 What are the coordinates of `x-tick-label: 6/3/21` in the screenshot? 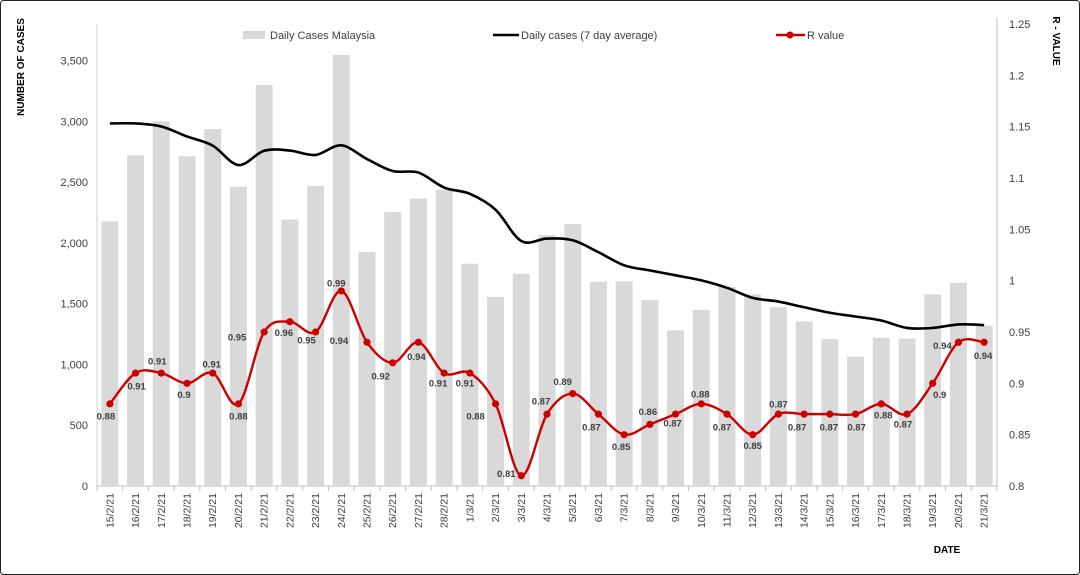 It's located at (599, 507).